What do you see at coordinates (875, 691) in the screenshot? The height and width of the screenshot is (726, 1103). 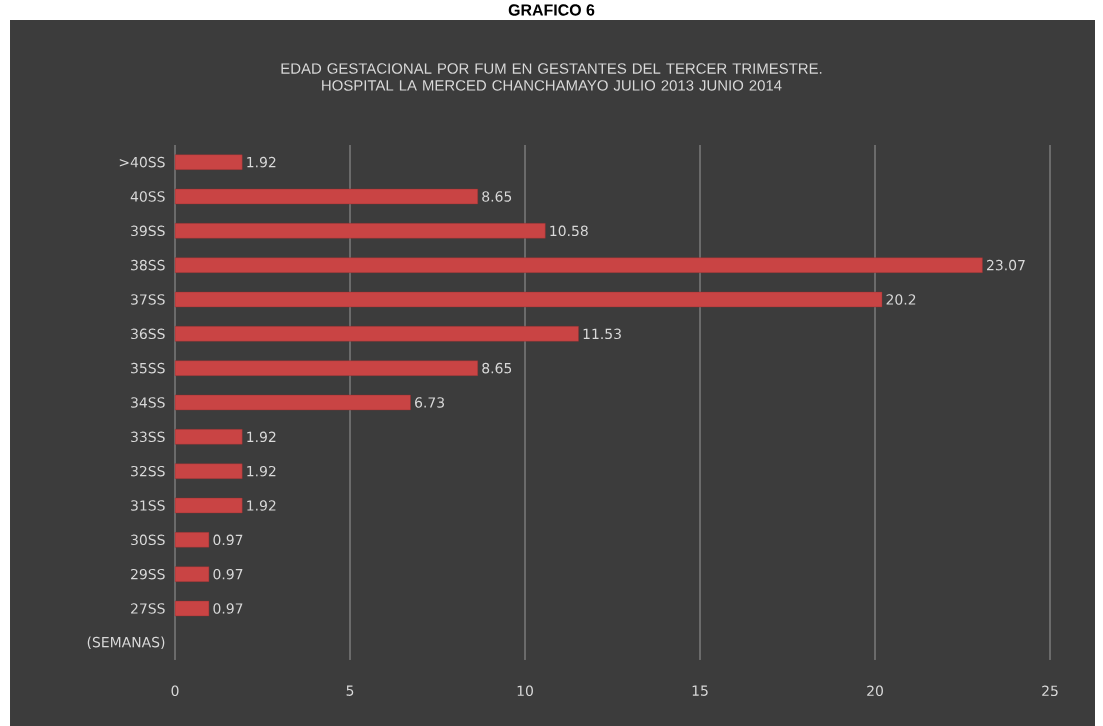 I see `x-tick-label: 20` at bounding box center [875, 691].